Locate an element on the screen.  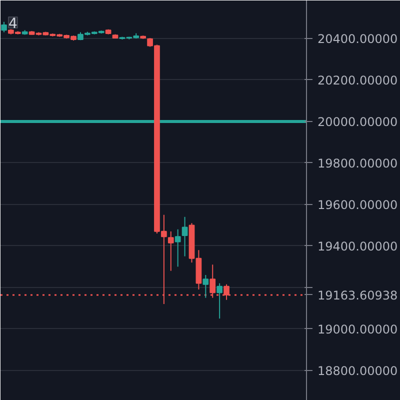
y-tick-label: 18800.00000 is located at coordinates (358, 371).